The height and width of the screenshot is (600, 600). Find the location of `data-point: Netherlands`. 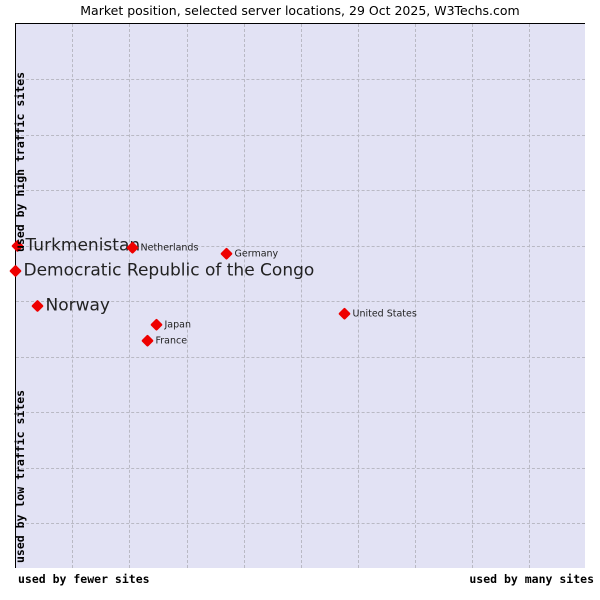

data-point: Netherlands is located at coordinates (162, 248).